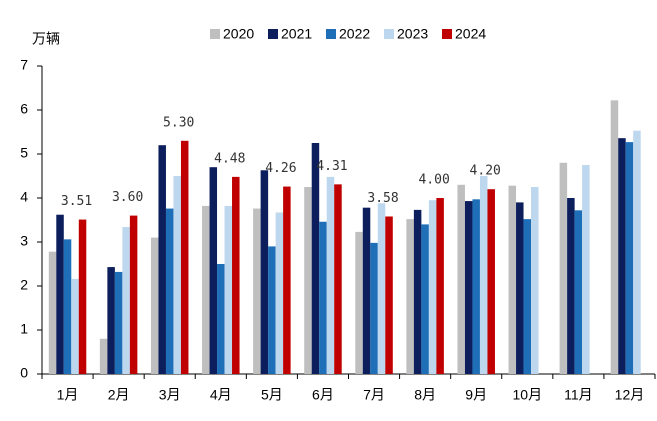 Image resolution: width=657 pixels, height=421 pixels. What do you see at coordinates (238, 34) in the screenshot?
I see `legend-label: 2020` at bounding box center [238, 34].